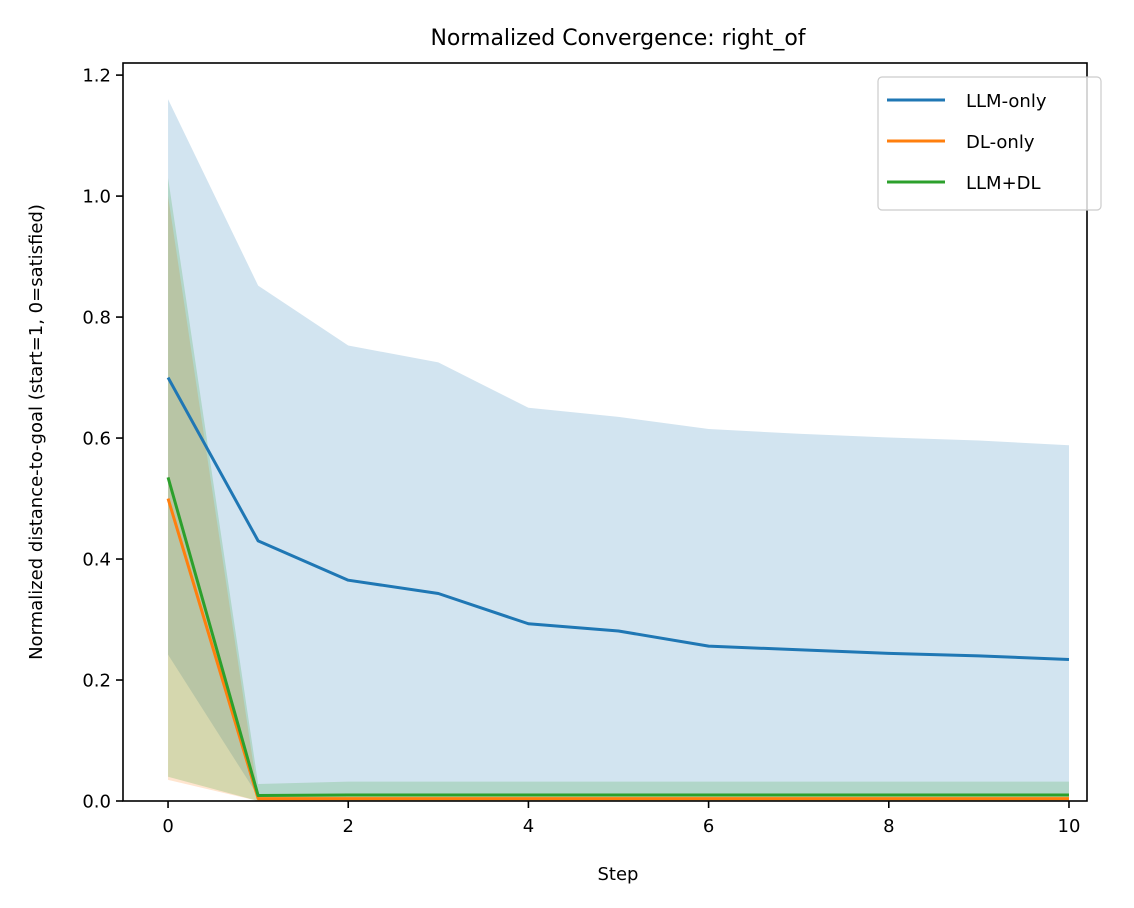 This screenshot has height=908, width=1134. Describe the element at coordinates (621, 819) in the screenshot. I see `x-axis-ticks: 0 2 4 6 8 10` at that location.